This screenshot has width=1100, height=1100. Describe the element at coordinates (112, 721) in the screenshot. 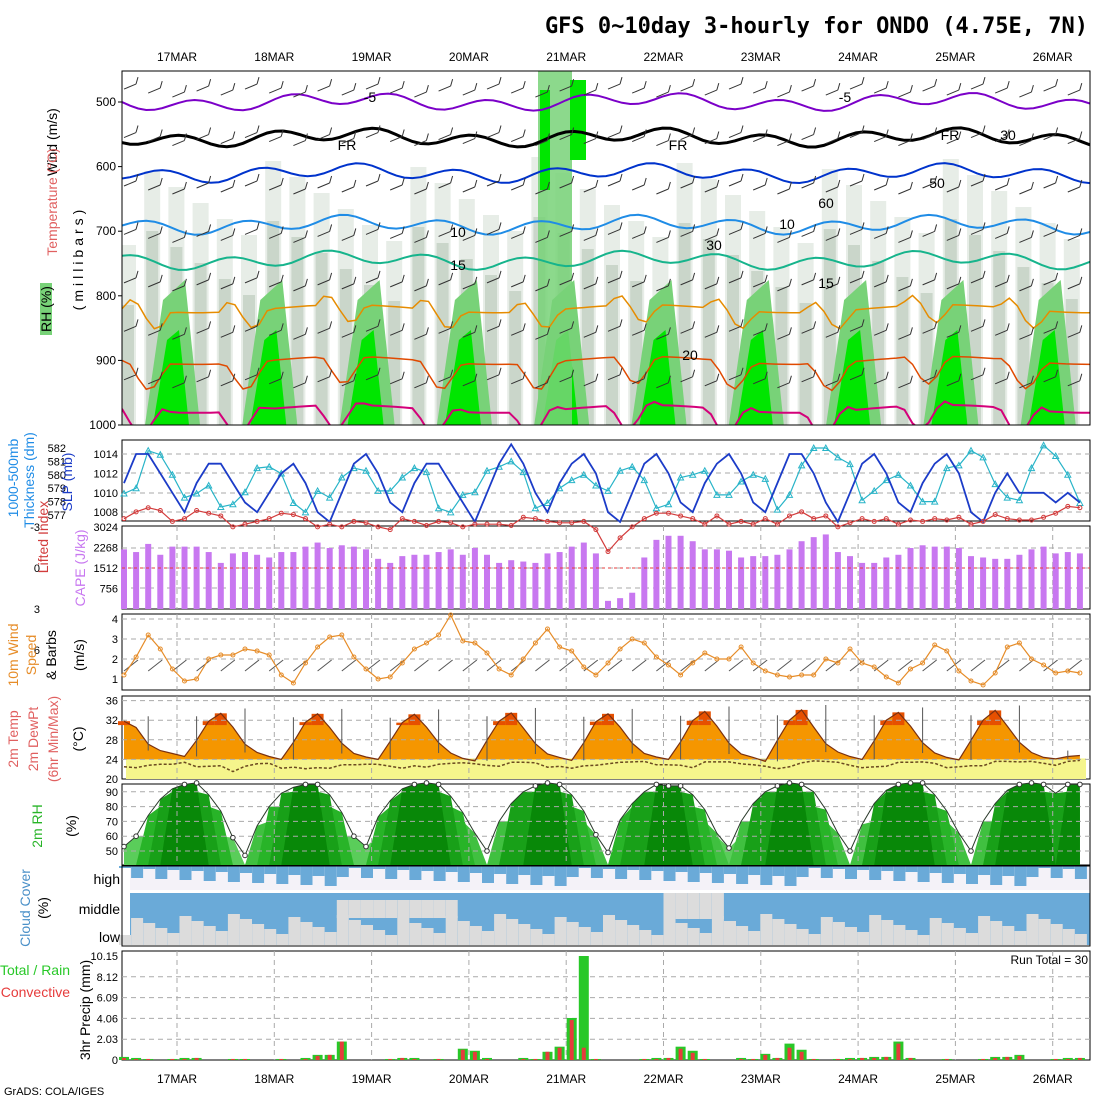

I see `temp2m-tick-label: 32` at that location.